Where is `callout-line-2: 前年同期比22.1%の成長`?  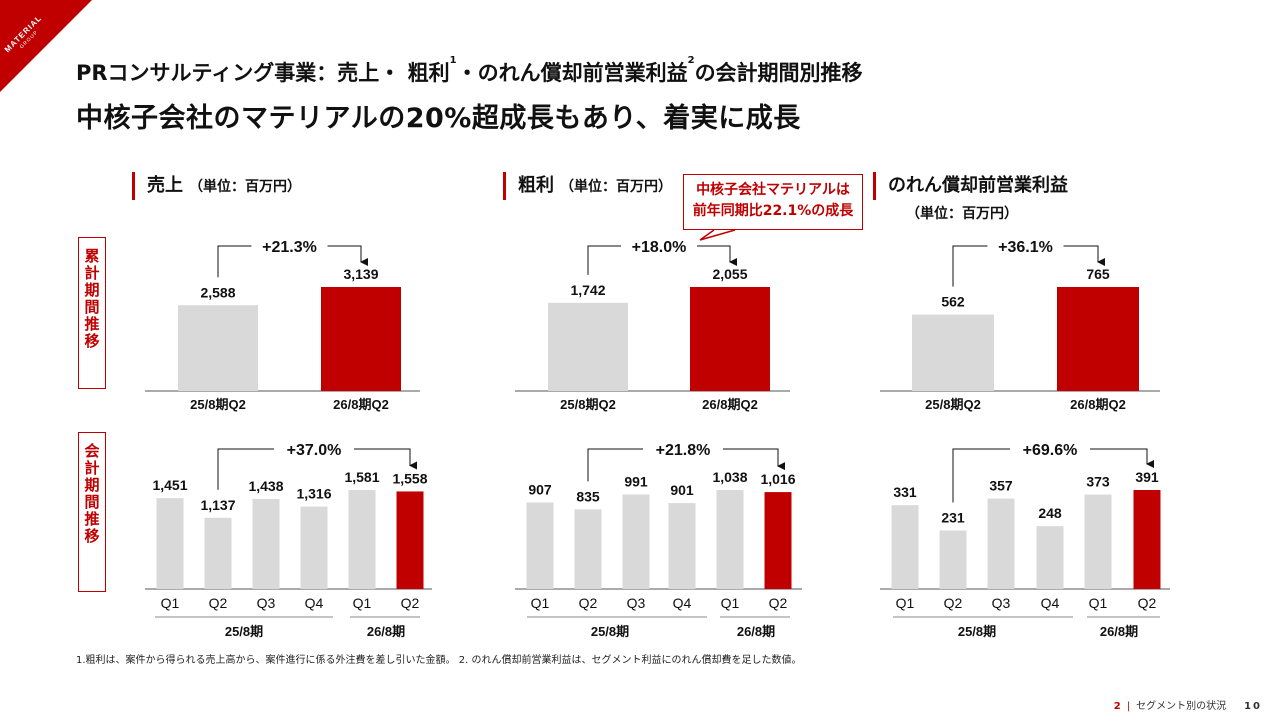 callout-line-2: 前年同期比22.1%の成長 is located at coordinates (773, 211).